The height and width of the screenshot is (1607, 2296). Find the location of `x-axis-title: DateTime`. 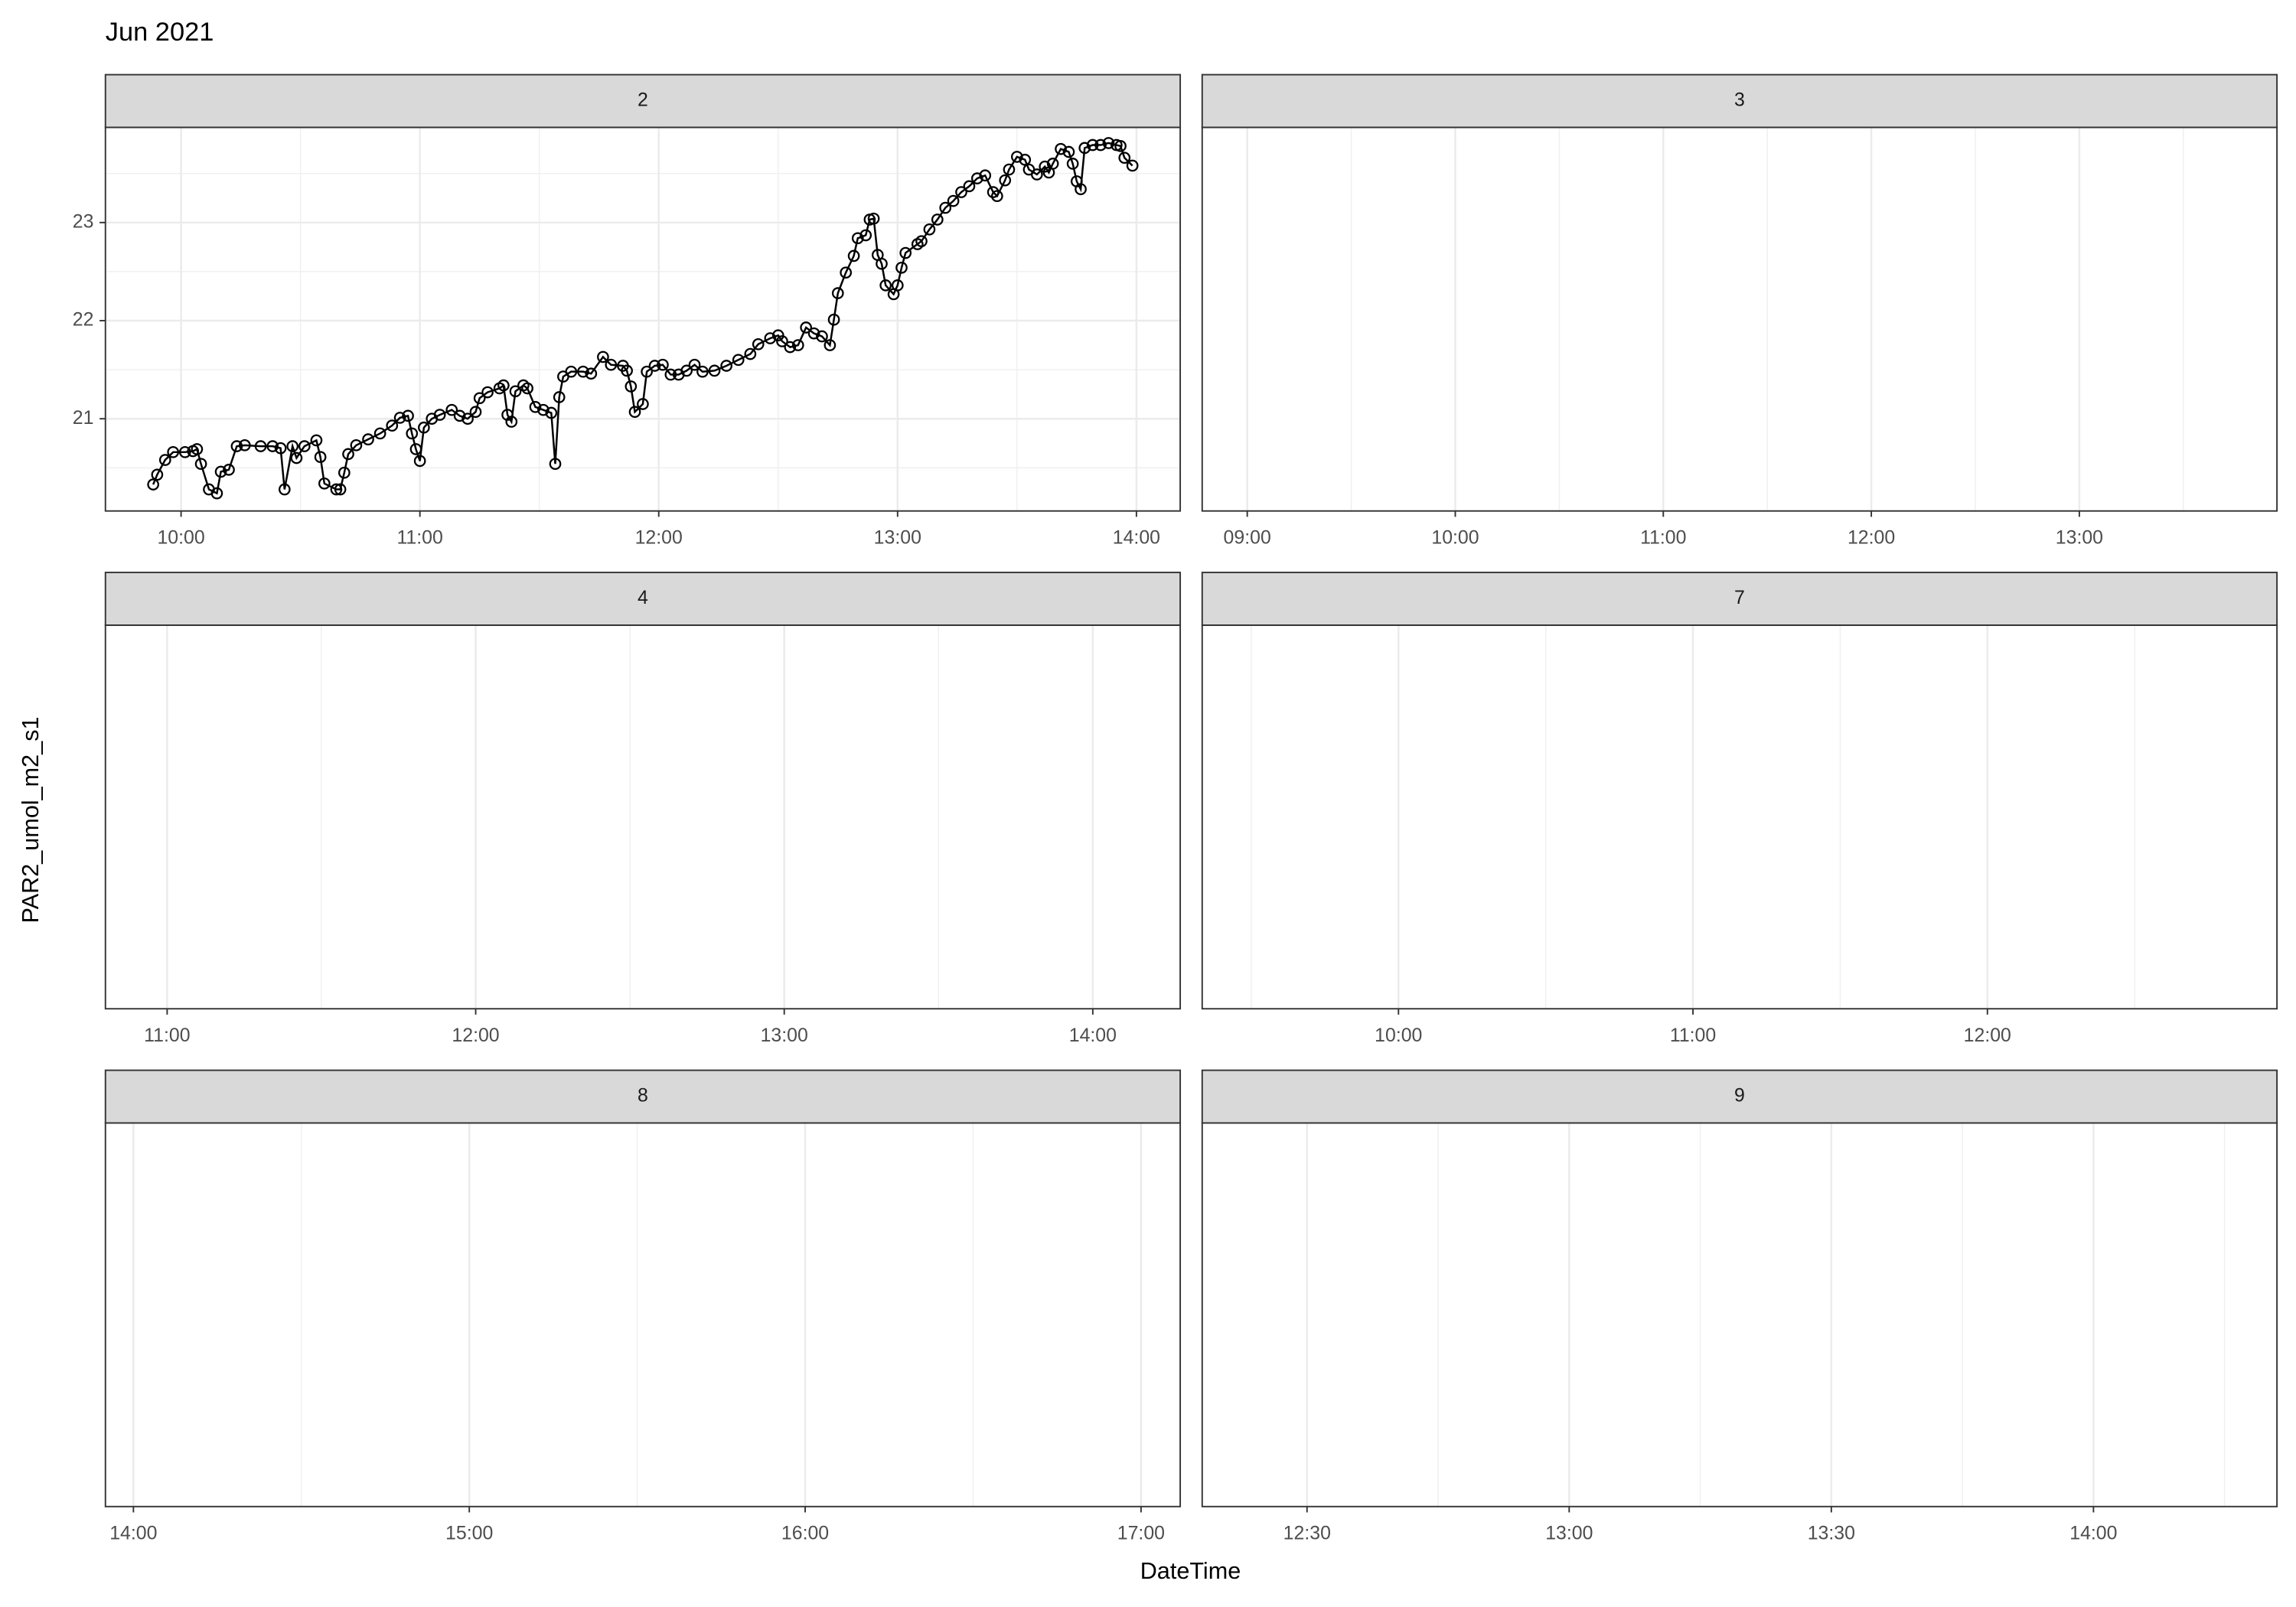

x-axis-title: DateTime is located at coordinates (1190, 1571).